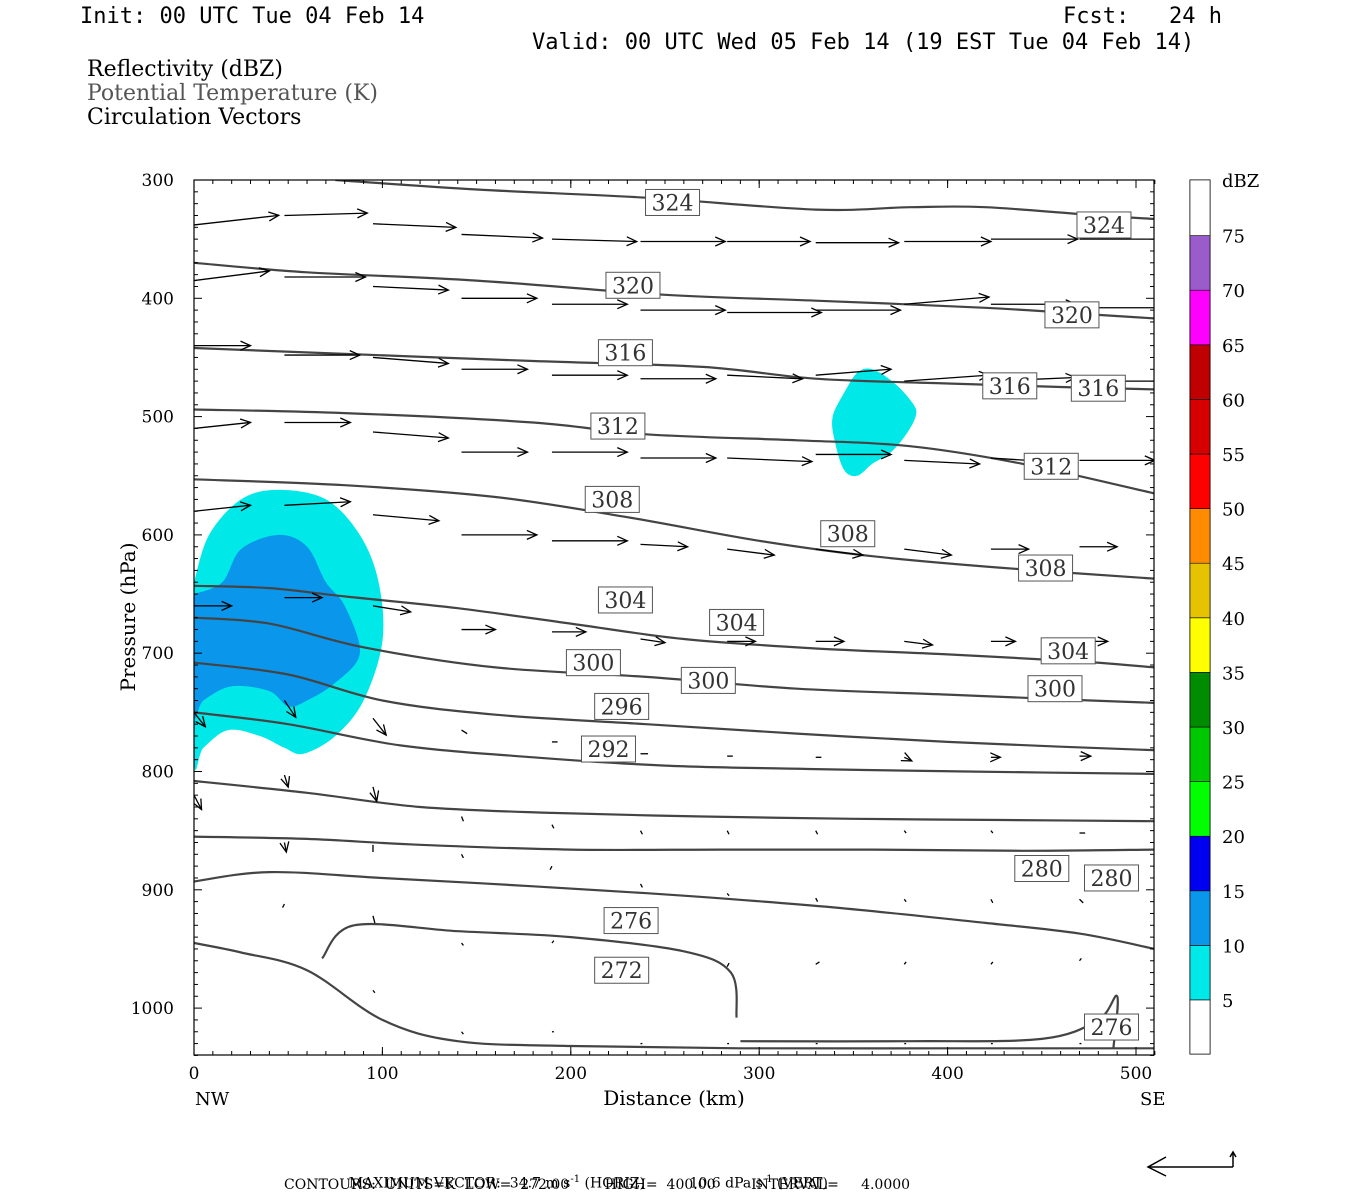 Image resolution: width=1350 pixels, height=1200 pixels. Describe the element at coordinates (277, 626) in the screenshot. I see `reflectivity-region-10dbz` at that location.